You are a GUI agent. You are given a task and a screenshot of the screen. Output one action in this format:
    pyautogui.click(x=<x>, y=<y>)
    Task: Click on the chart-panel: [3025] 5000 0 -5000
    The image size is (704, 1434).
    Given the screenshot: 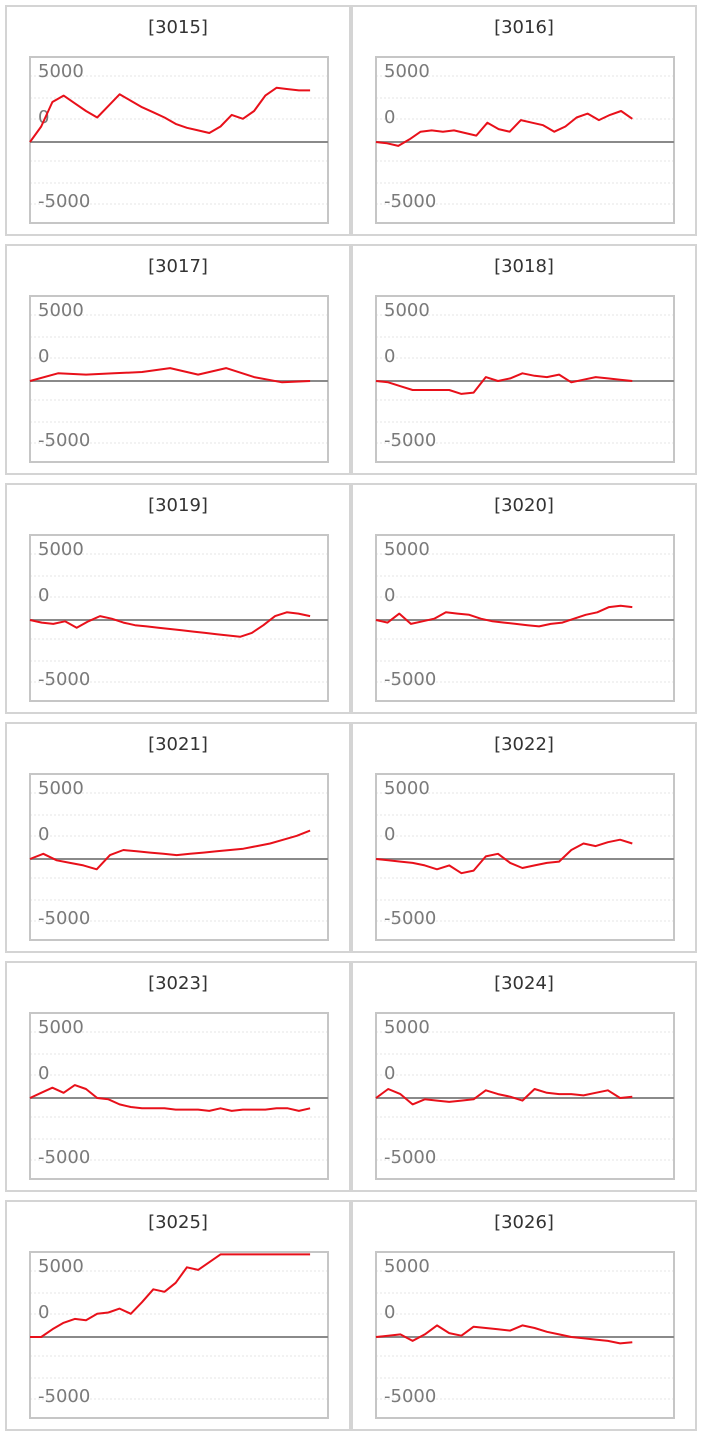 What is the action you would take?
    pyautogui.click(x=178, y=1315)
    